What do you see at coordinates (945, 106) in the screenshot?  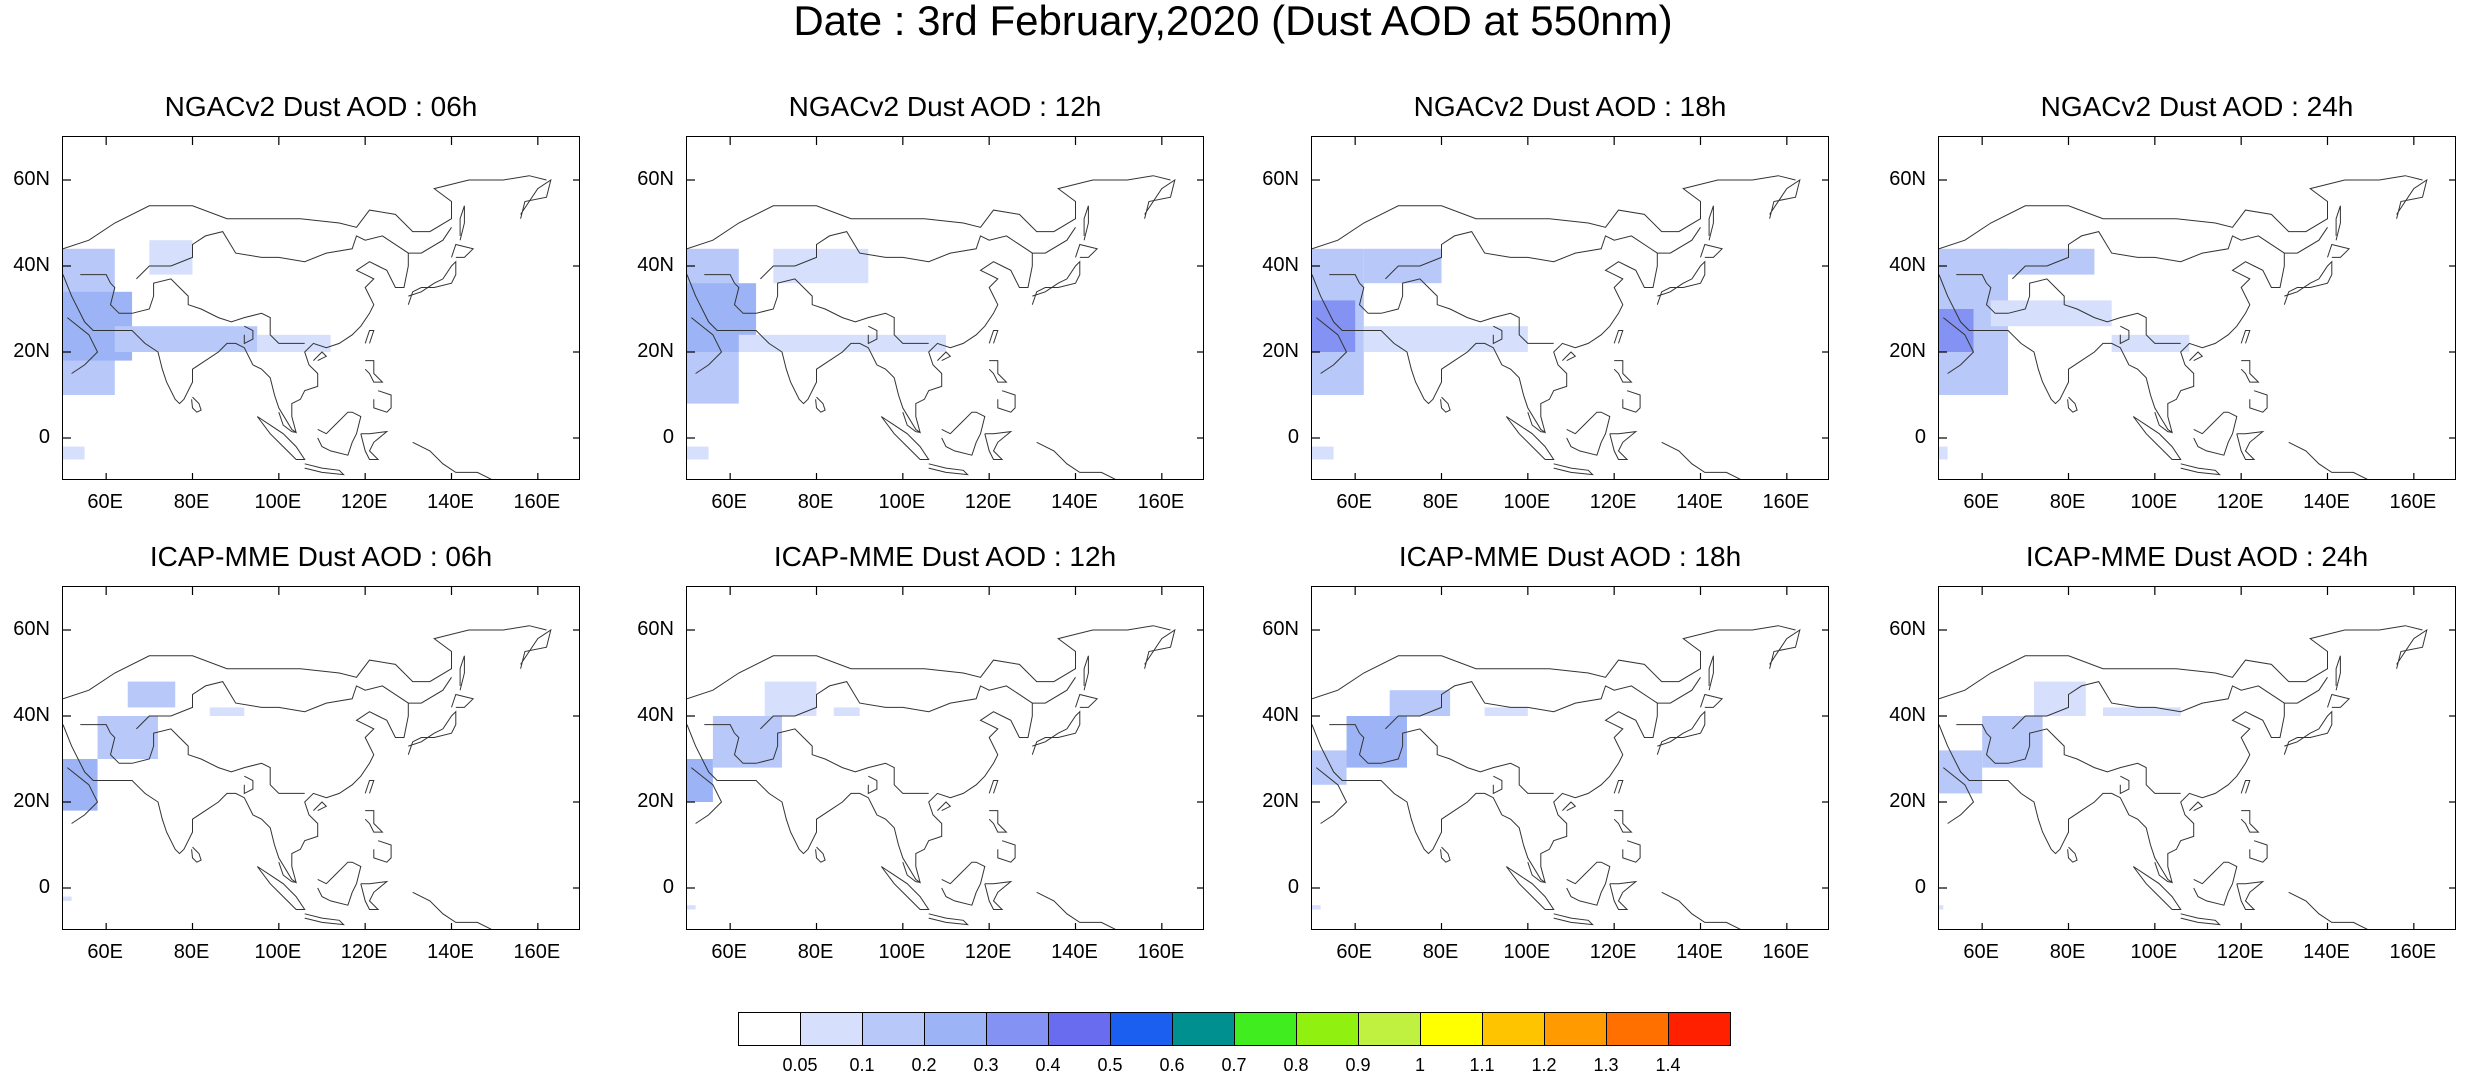 I see `panel-title: NGACv2 Dust AOD : 12h` at bounding box center [945, 106].